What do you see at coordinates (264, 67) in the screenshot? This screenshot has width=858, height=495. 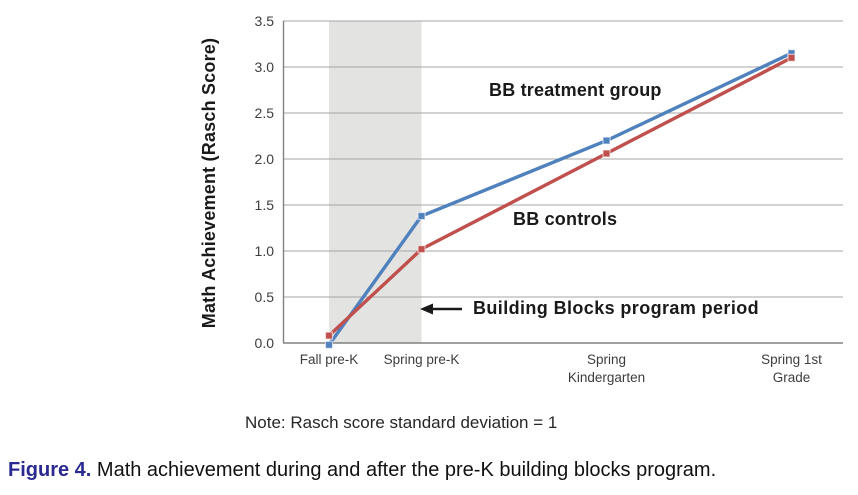 I see `y-tick-label: 3.0` at bounding box center [264, 67].